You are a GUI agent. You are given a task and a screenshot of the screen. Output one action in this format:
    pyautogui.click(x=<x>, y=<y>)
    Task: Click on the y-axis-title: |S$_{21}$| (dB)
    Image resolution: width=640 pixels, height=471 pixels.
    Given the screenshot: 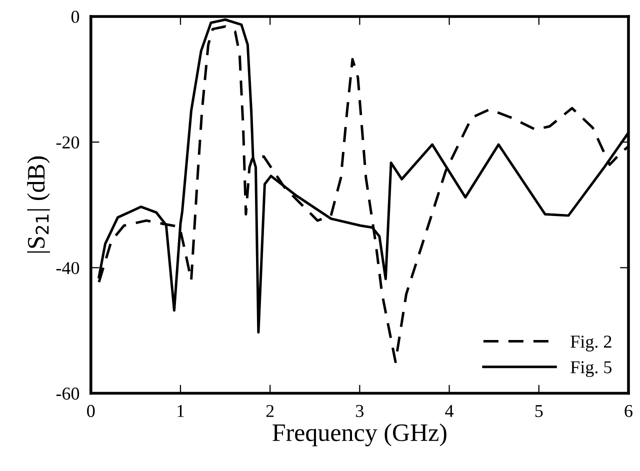 What is the action you would take?
    pyautogui.click(x=38, y=204)
    